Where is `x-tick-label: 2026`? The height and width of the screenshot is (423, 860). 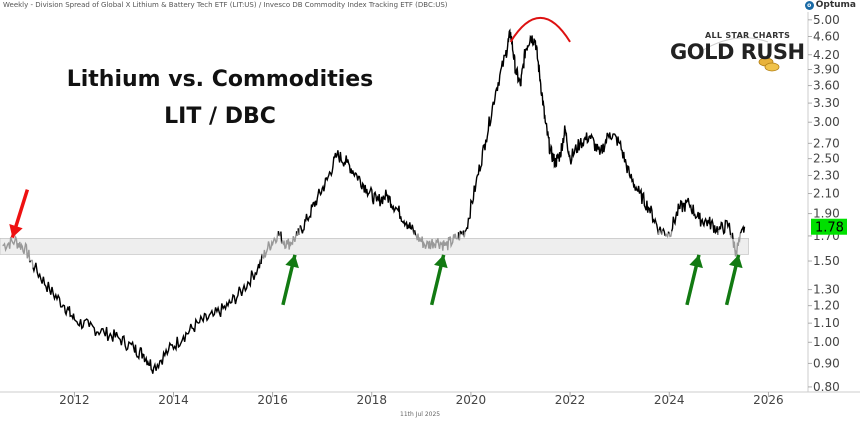
x-tick-label: 2026 is located at coordinates (768, 400).